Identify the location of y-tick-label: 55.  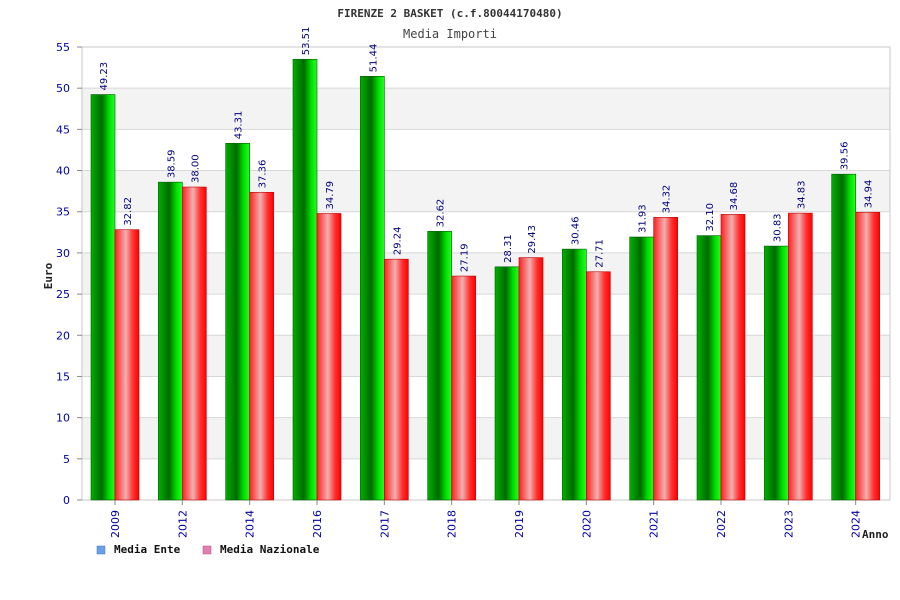
(63, 47).